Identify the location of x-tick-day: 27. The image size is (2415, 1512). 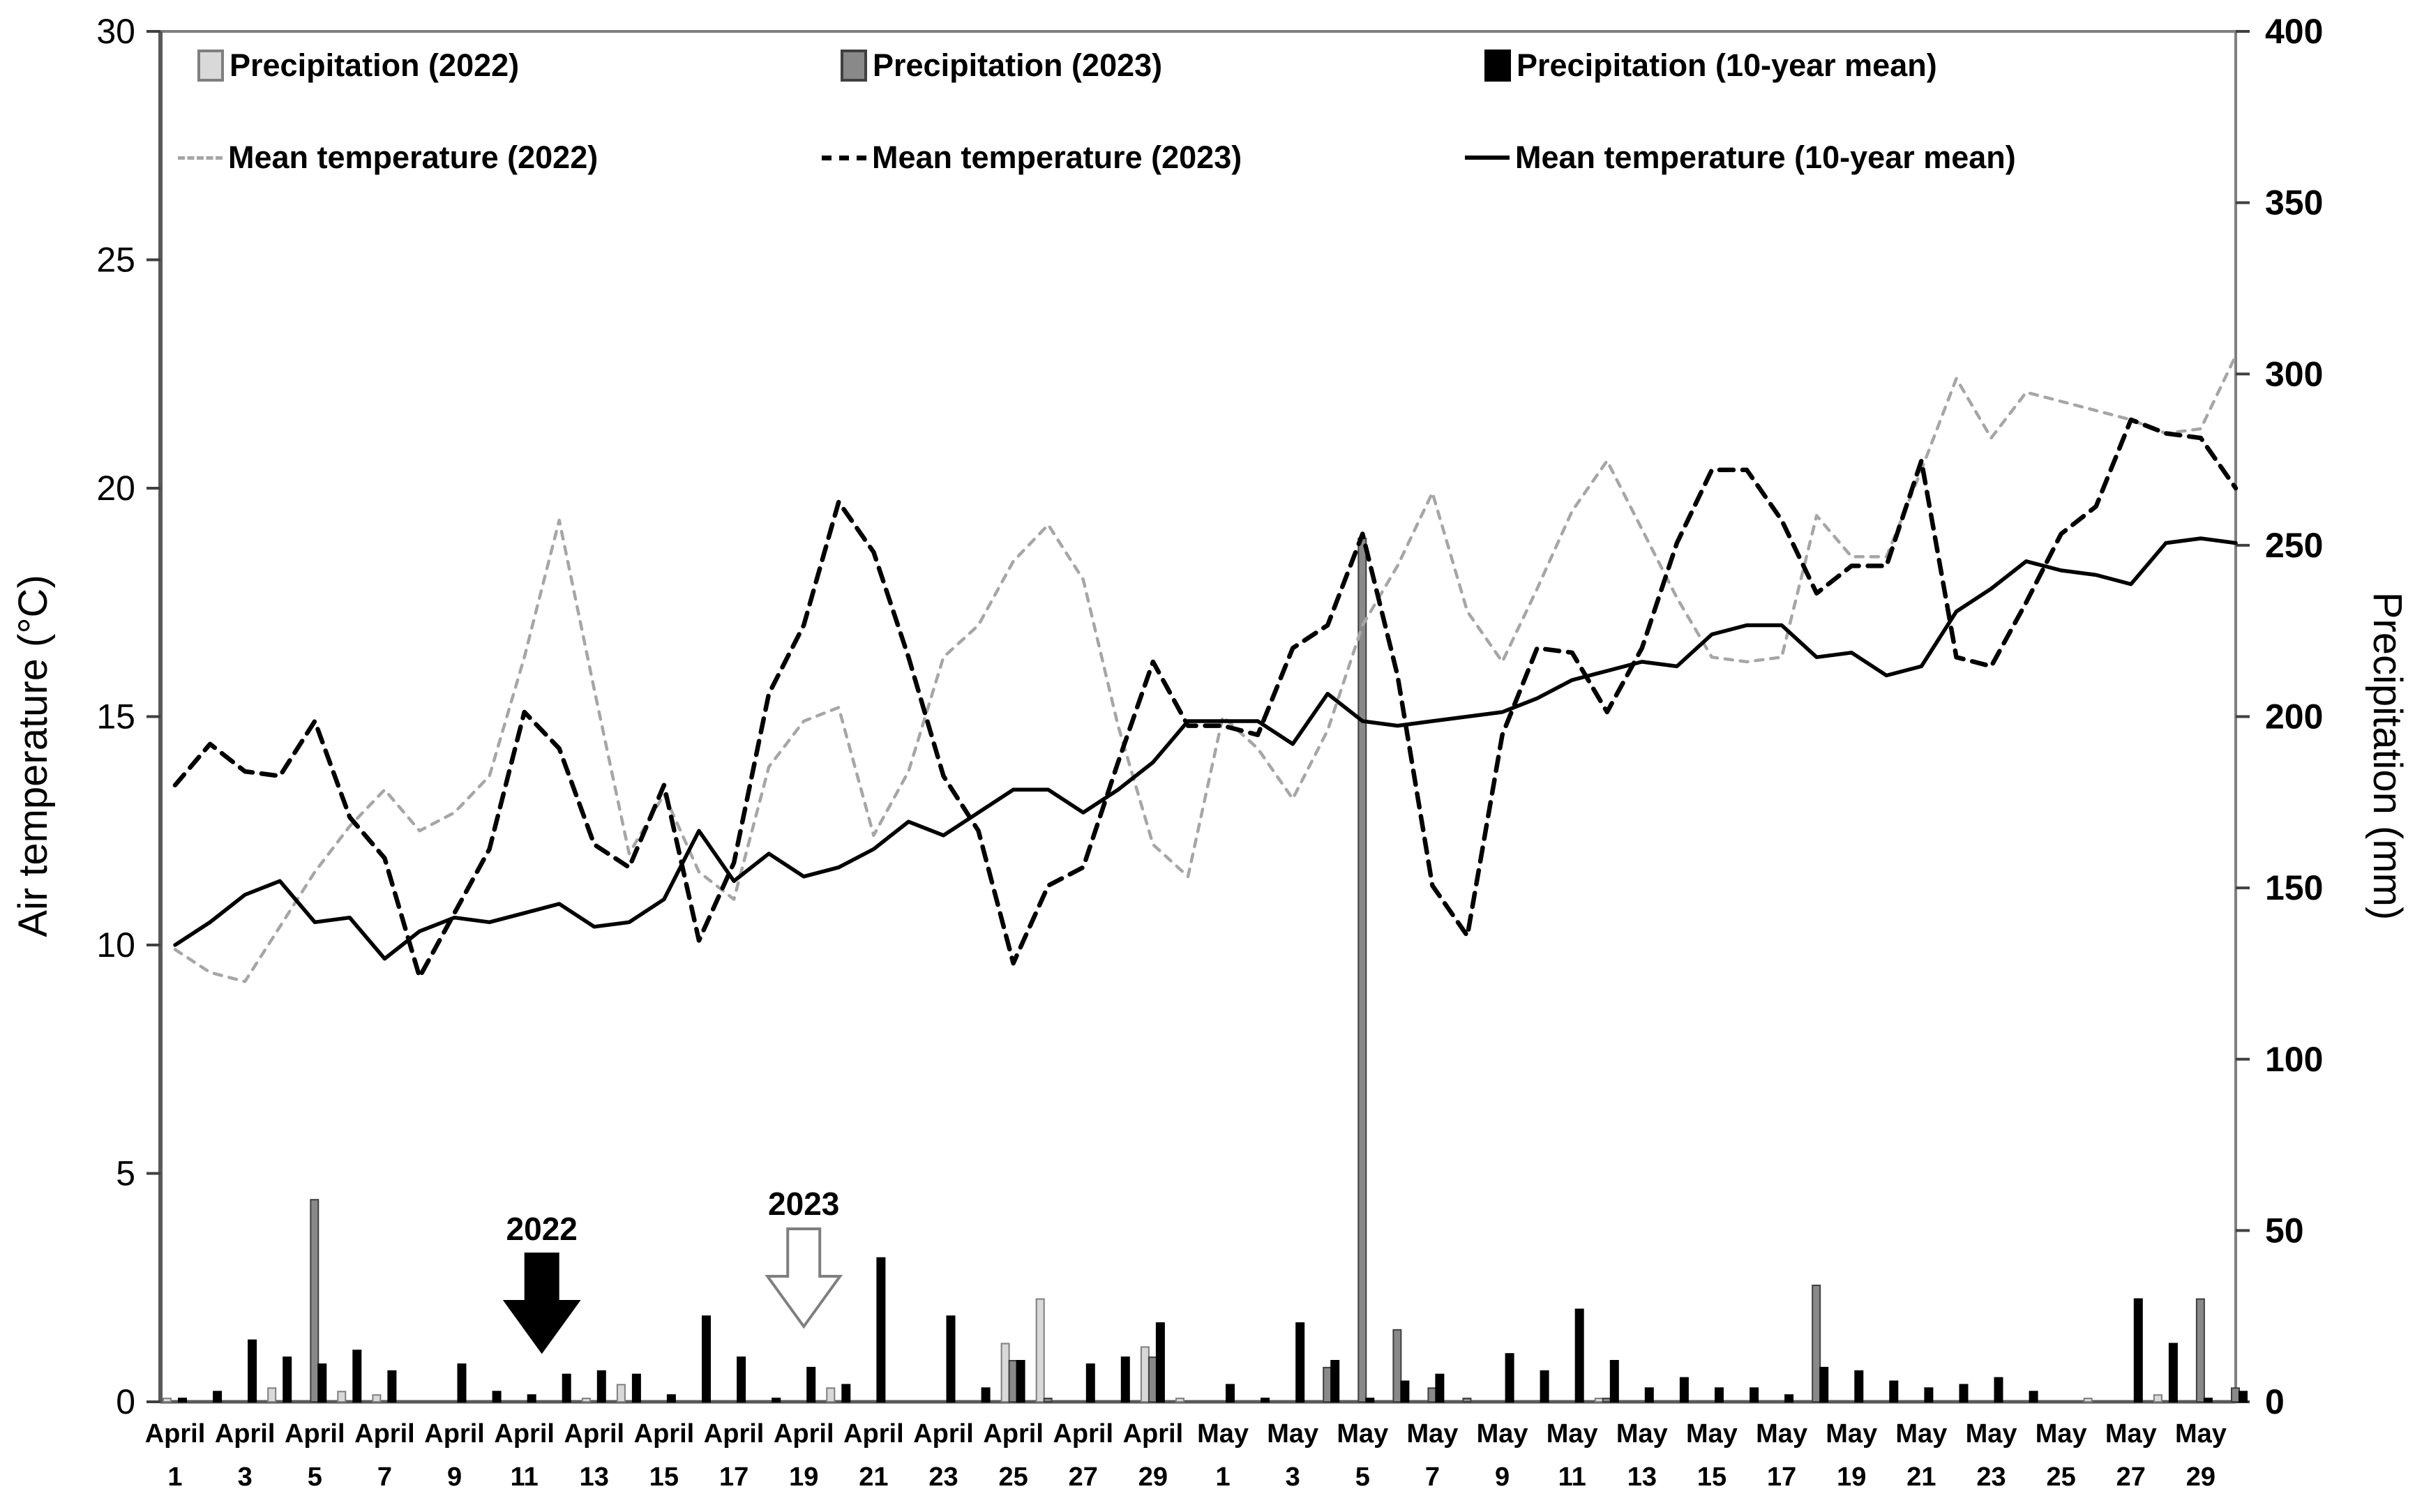
(1083, 1477).